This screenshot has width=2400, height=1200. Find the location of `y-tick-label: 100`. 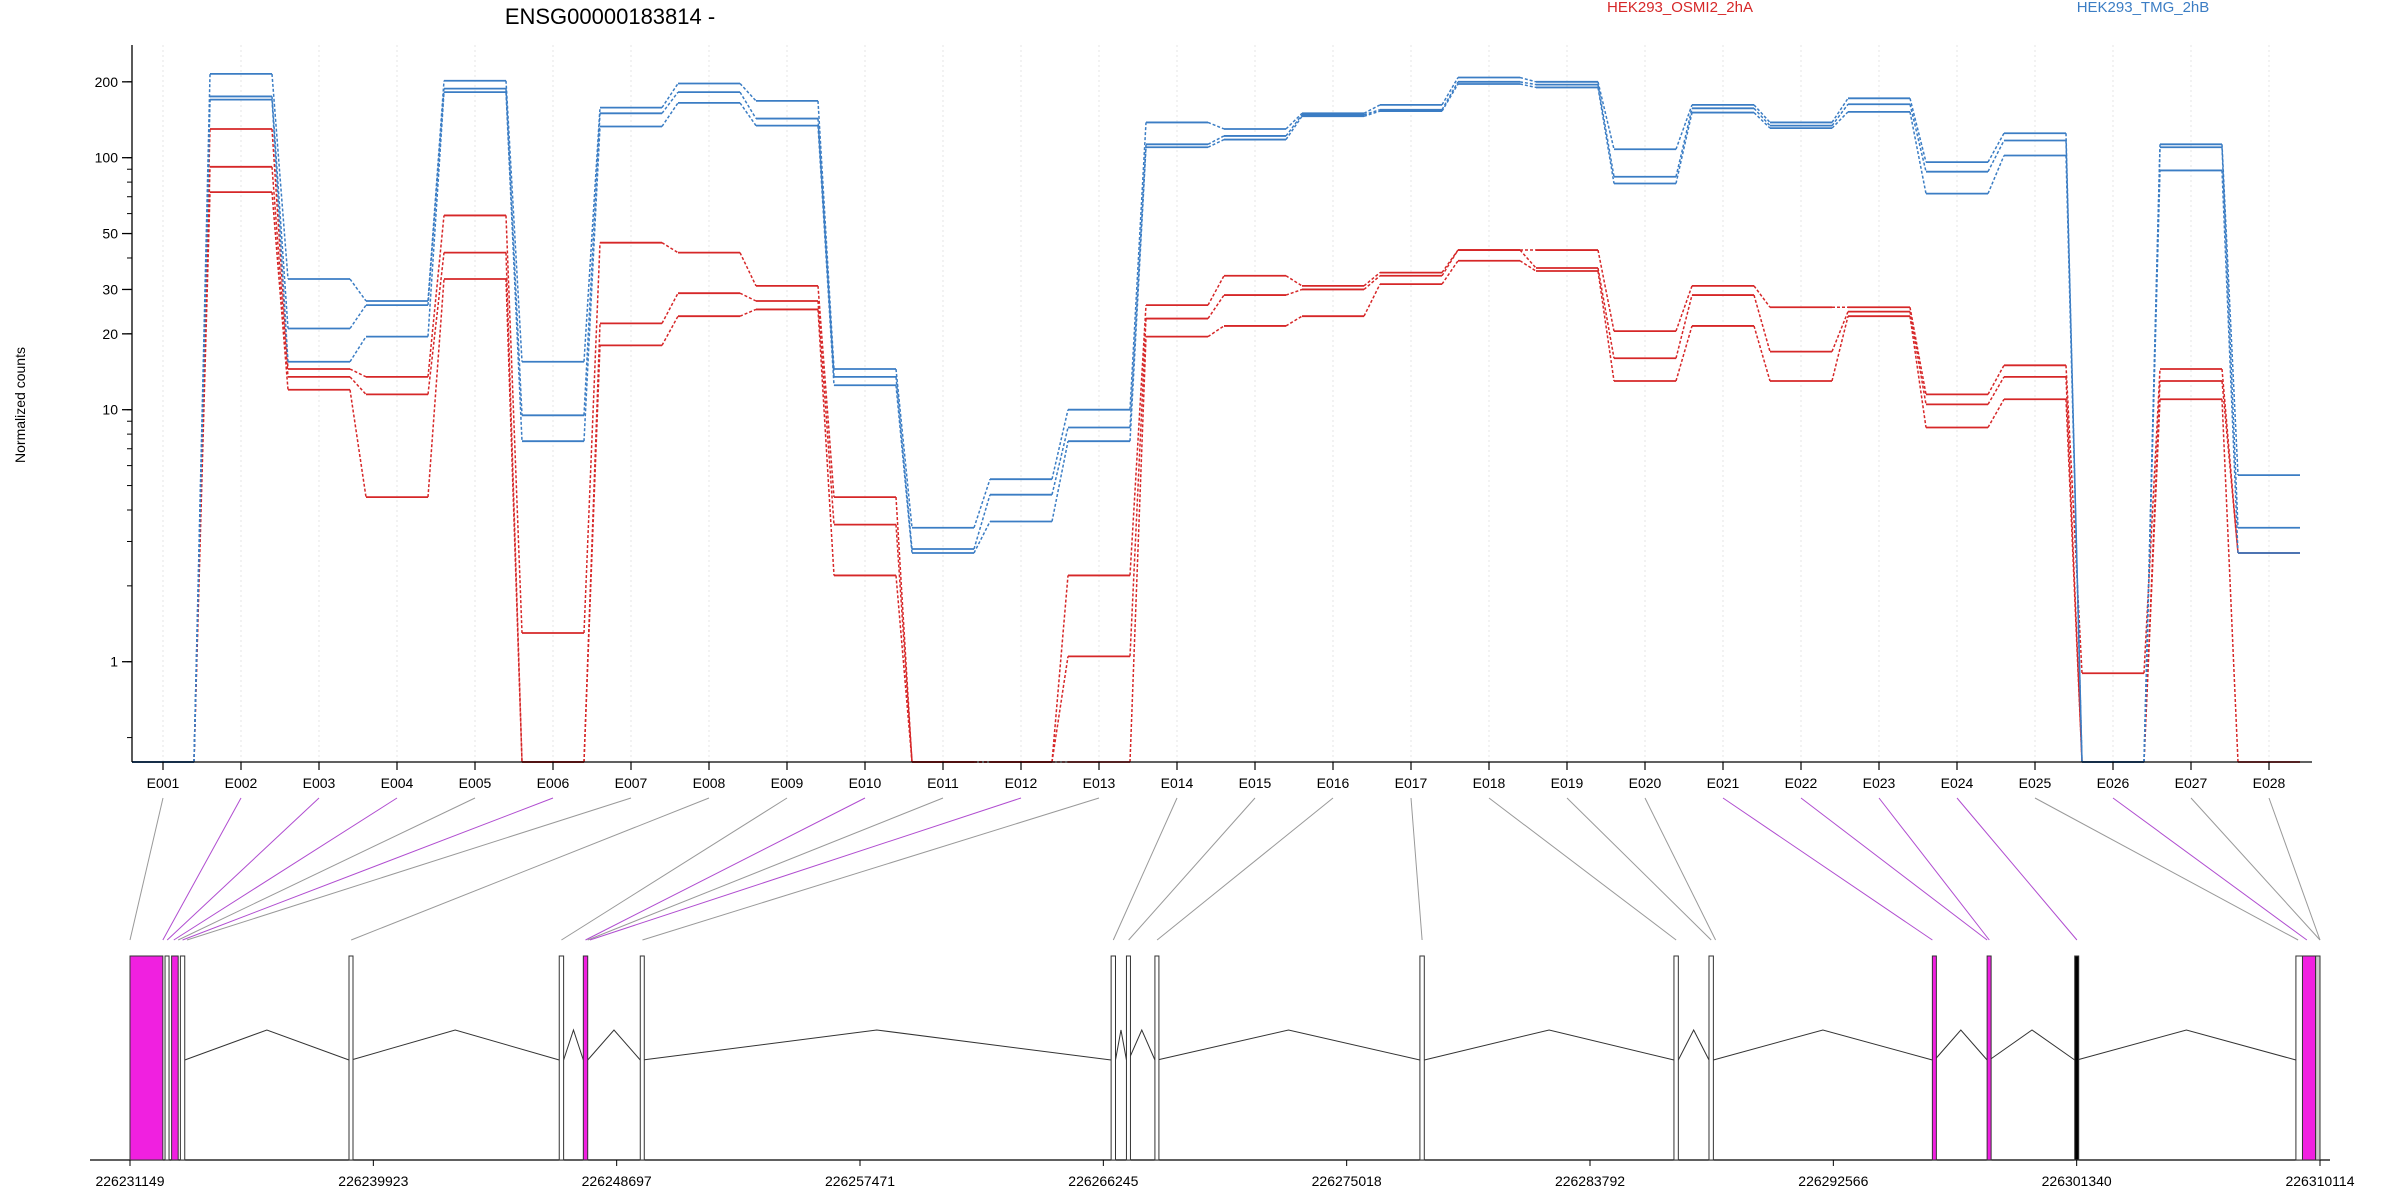

y-tick-label: 100 is located at coordinates (107, 158).